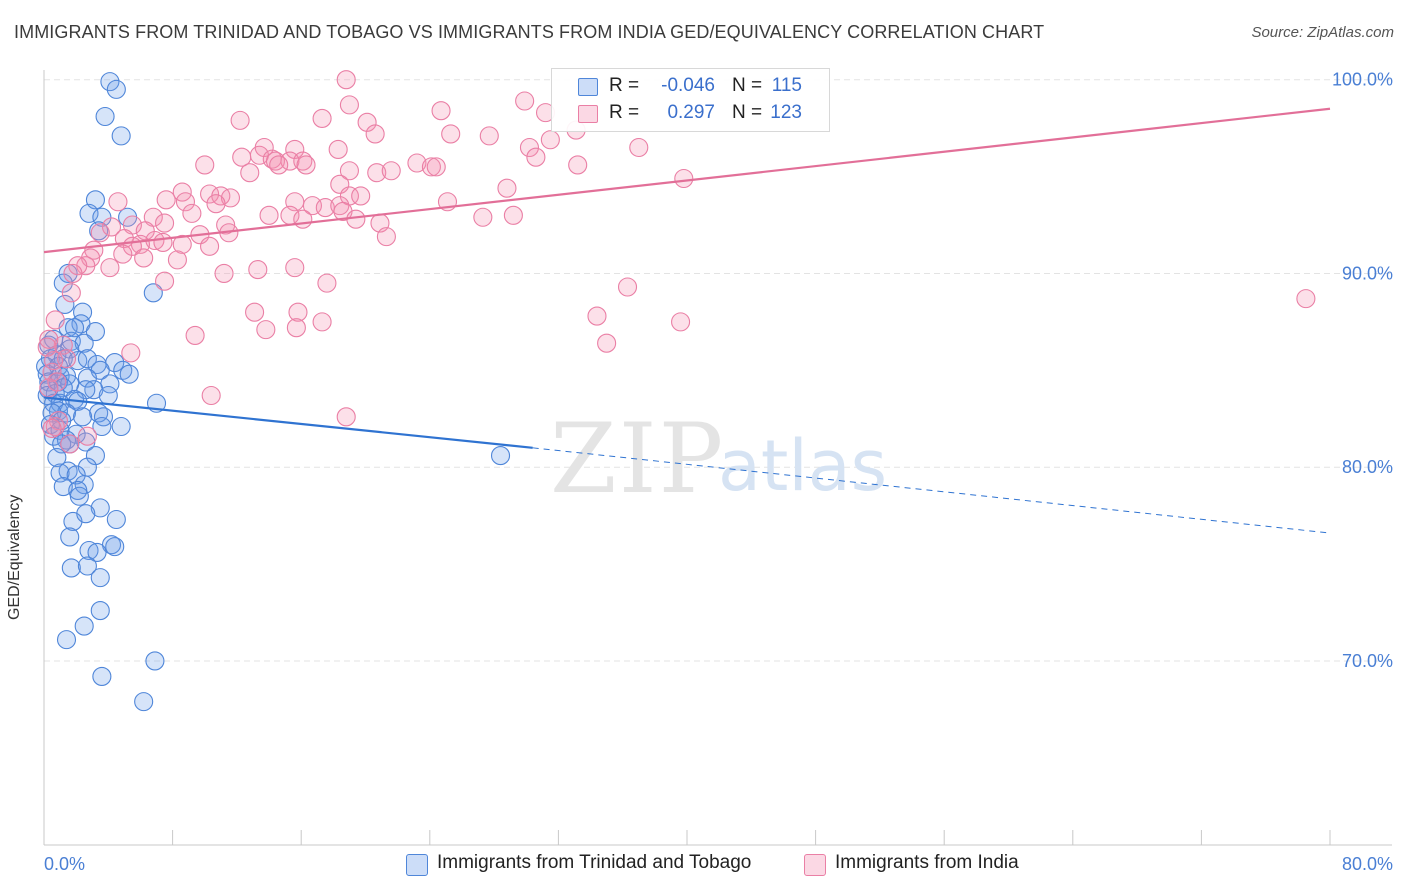  I want to click on bottom-legend-swatch-pink, so click(815, 865).